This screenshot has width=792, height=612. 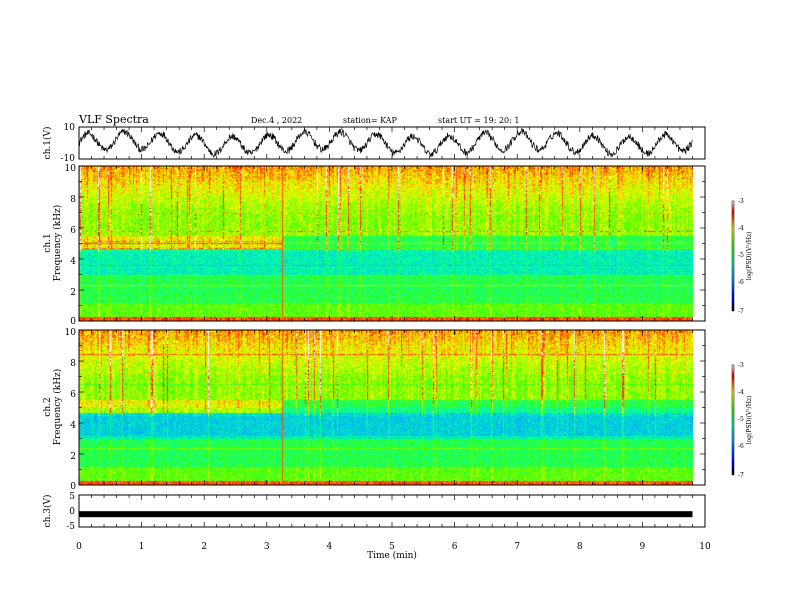 I want to click on ch3-waveform-line, so click(x=386, y=514).